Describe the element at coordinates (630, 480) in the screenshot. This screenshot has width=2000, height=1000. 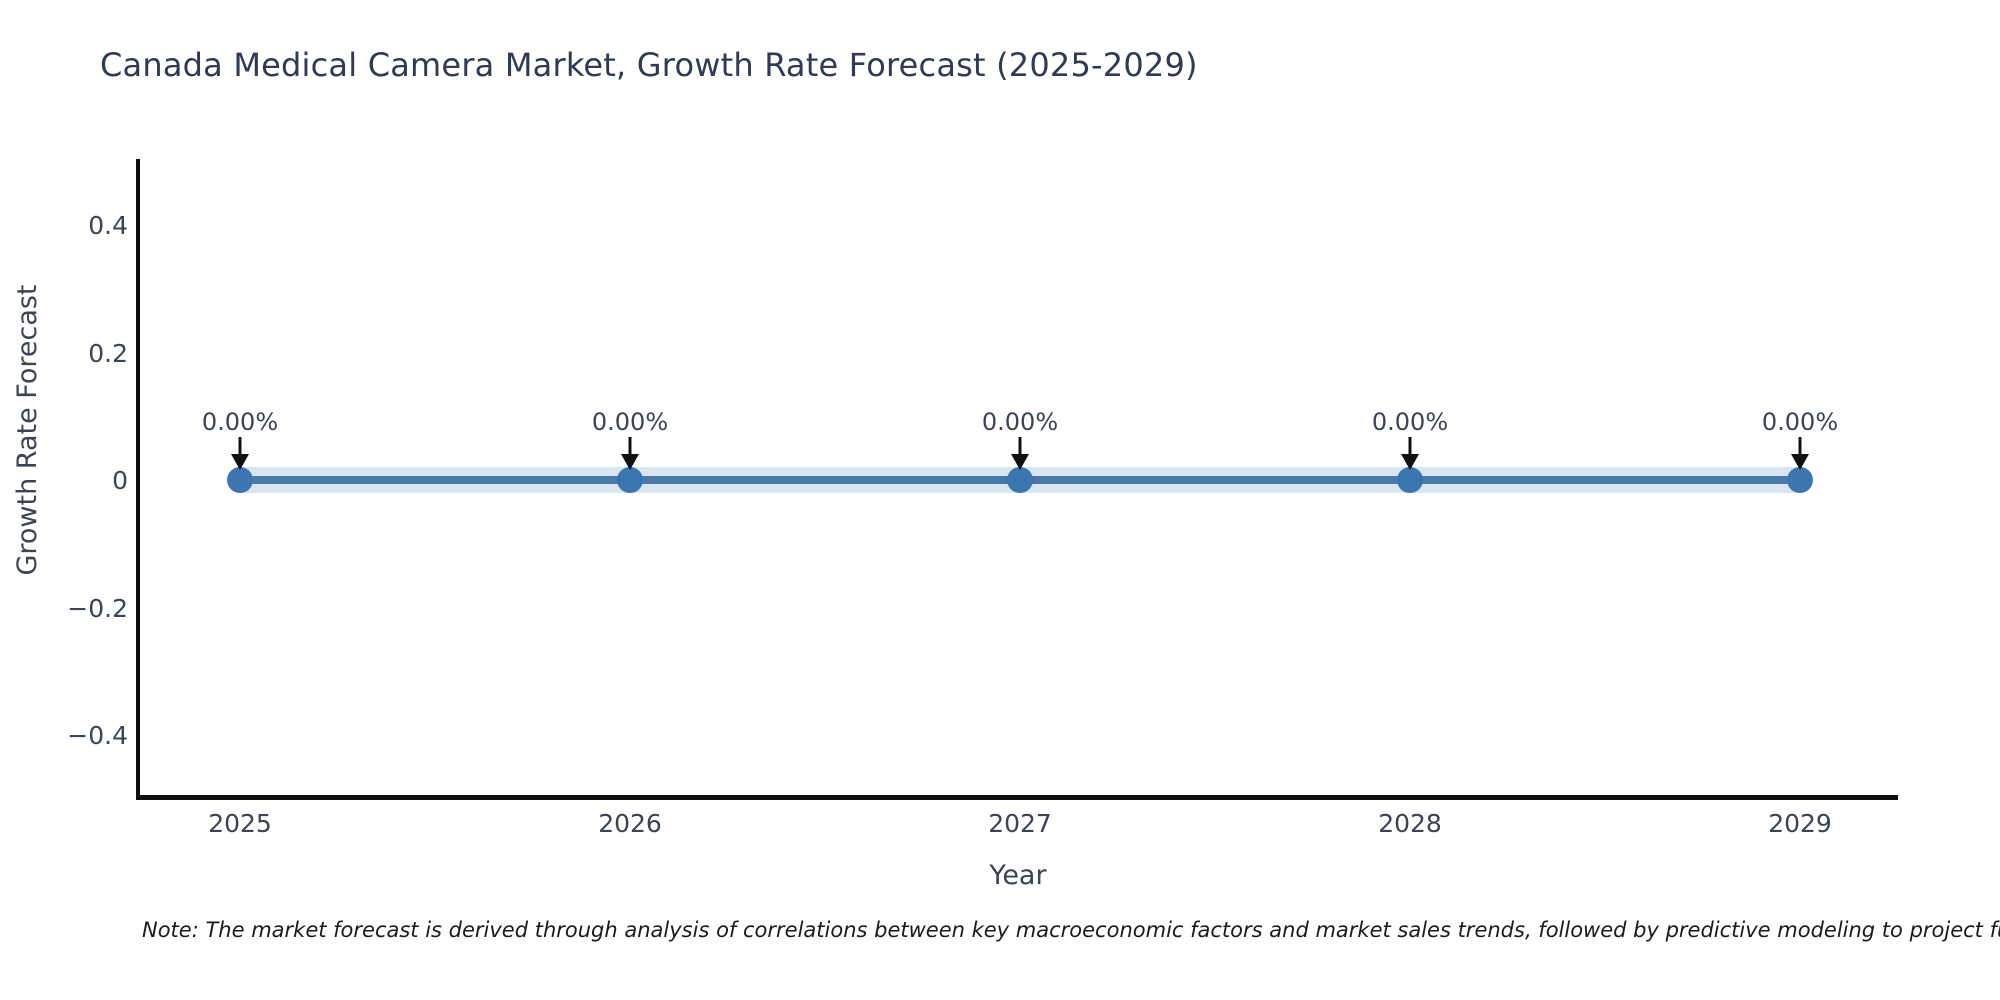
I see `data-point-2026` at that location.